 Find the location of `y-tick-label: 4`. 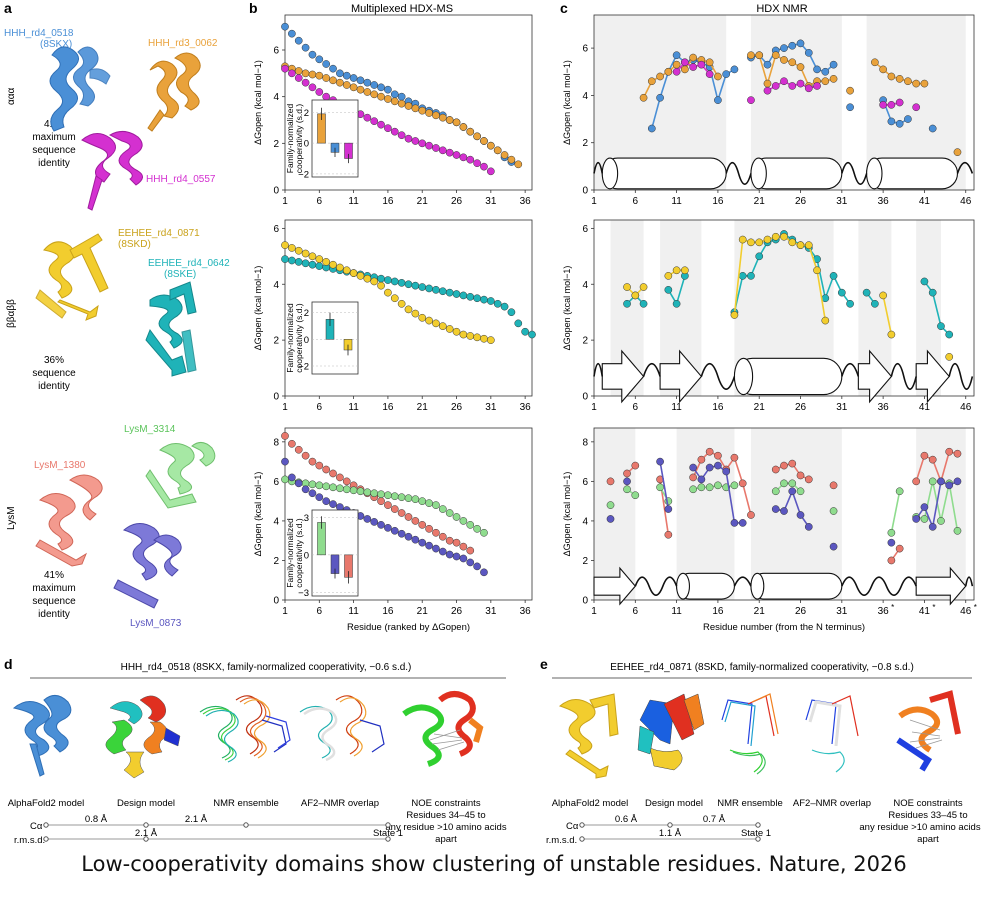

y-tick-label: 4 is located at coordinates (276, 521).